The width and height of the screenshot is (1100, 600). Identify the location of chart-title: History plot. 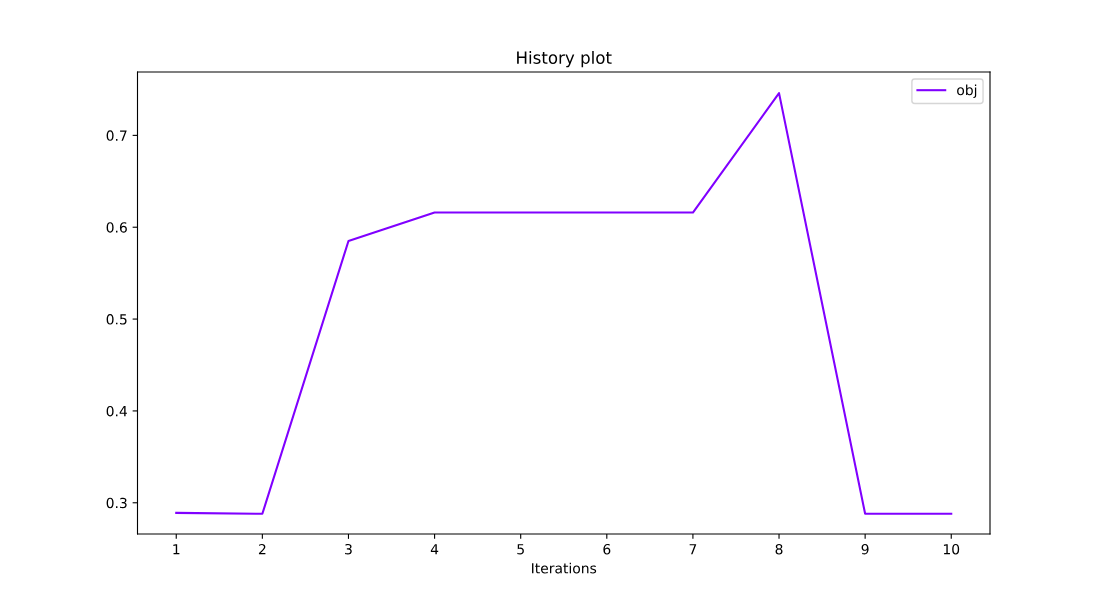
(564, 59).